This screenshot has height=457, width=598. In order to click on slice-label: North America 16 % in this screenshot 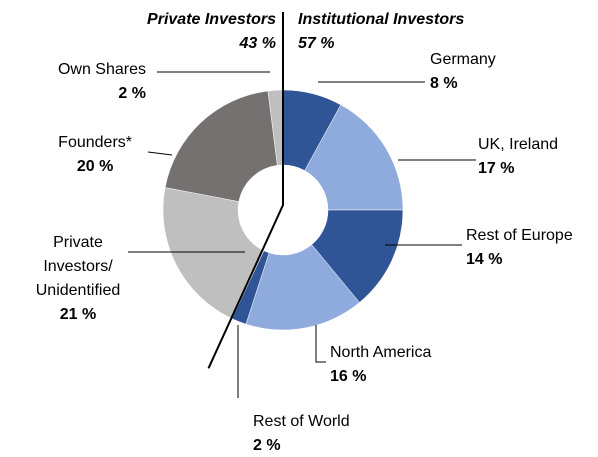, I will do `click(380, 365)`.